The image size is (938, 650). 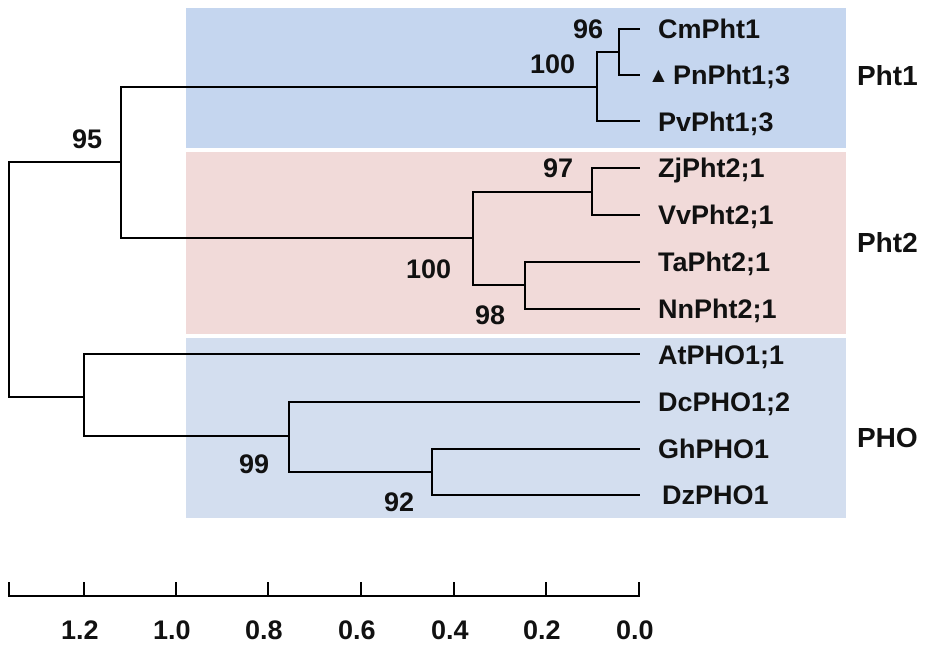 I want to click on group-label-pht1: Pht1, so click(x=887, y=75).